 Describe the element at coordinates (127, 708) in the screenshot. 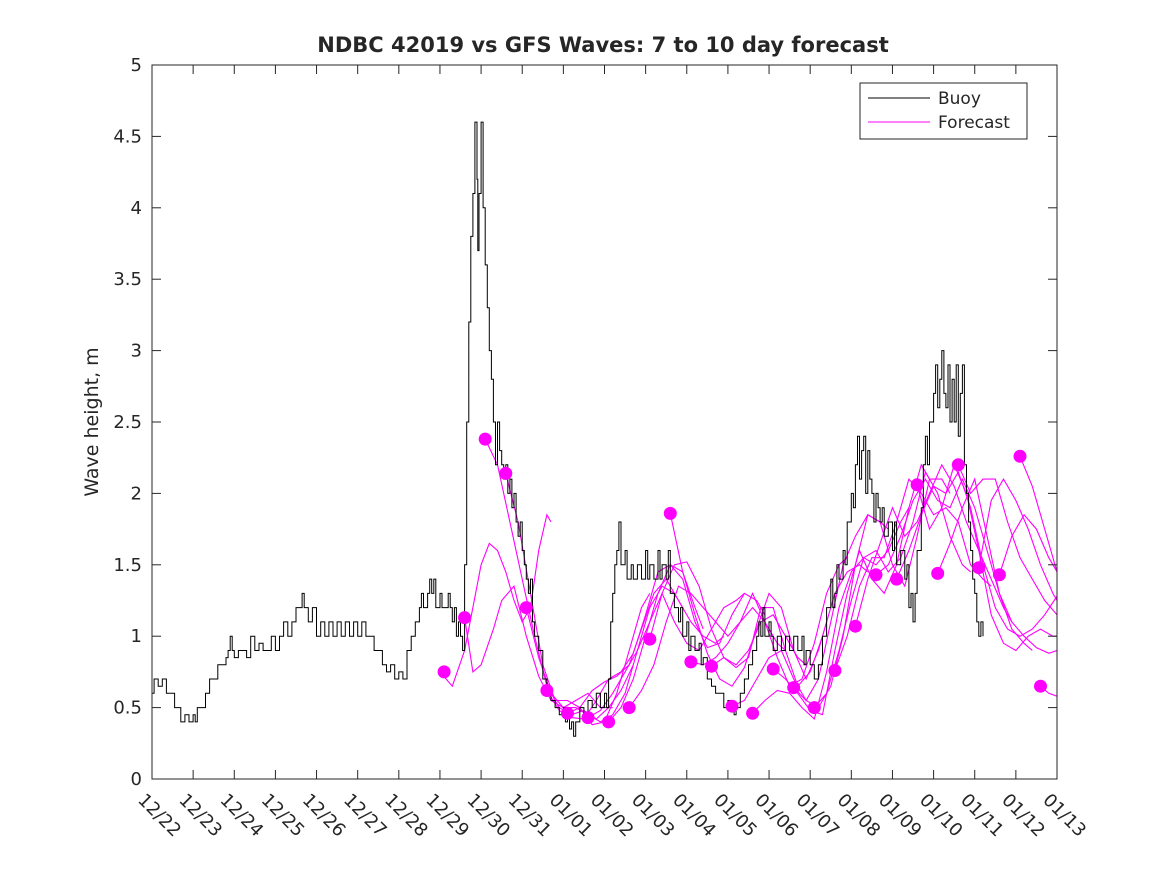

I see `y-tick-label: 0.5` at that location.